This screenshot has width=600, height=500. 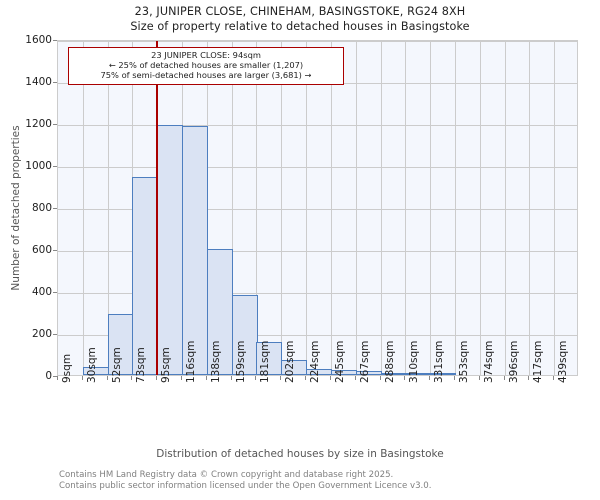 I want to click on x-tick-label-202sqm: 202sqm, so click(x=290, y=361).